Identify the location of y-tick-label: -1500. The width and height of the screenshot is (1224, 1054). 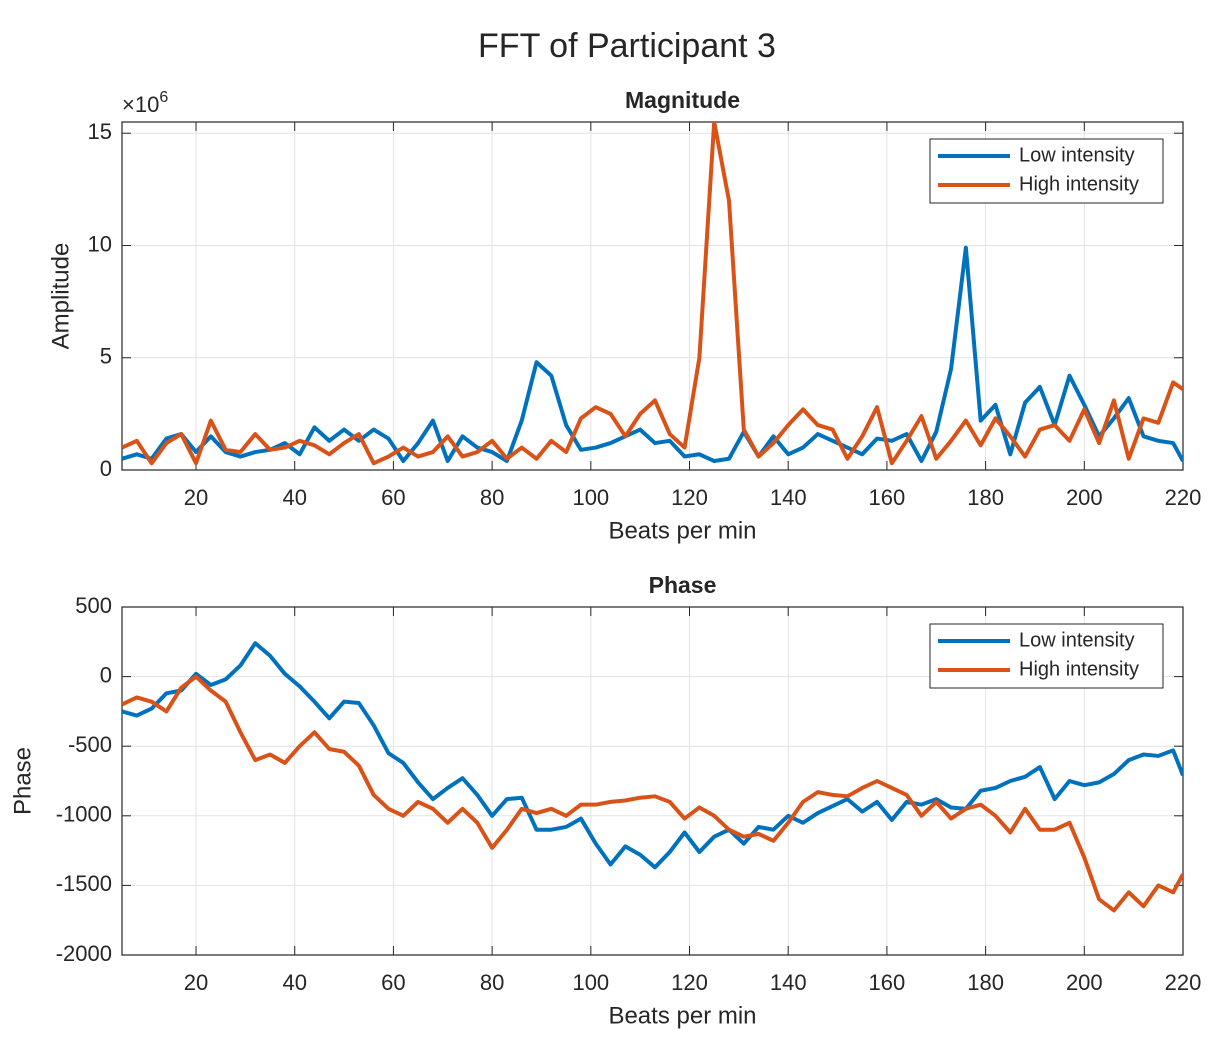
(84, 883).